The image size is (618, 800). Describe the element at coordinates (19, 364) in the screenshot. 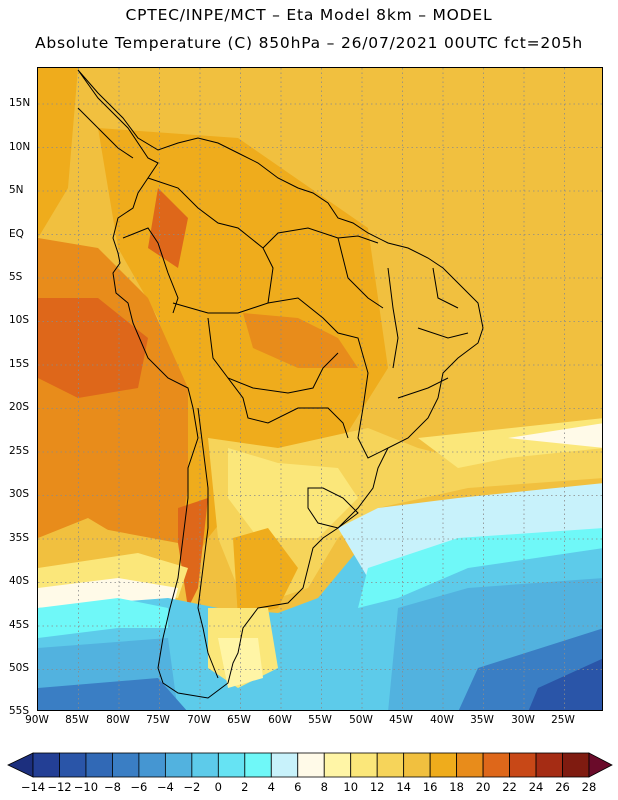

I see `lat-label-15s: 15S` at that location.